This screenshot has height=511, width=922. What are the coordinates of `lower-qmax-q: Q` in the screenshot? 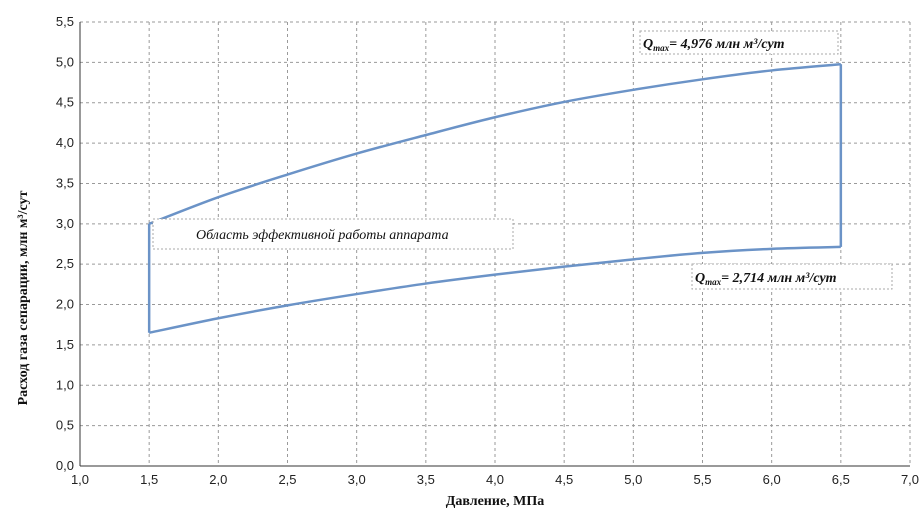 It's located at (700, 278).